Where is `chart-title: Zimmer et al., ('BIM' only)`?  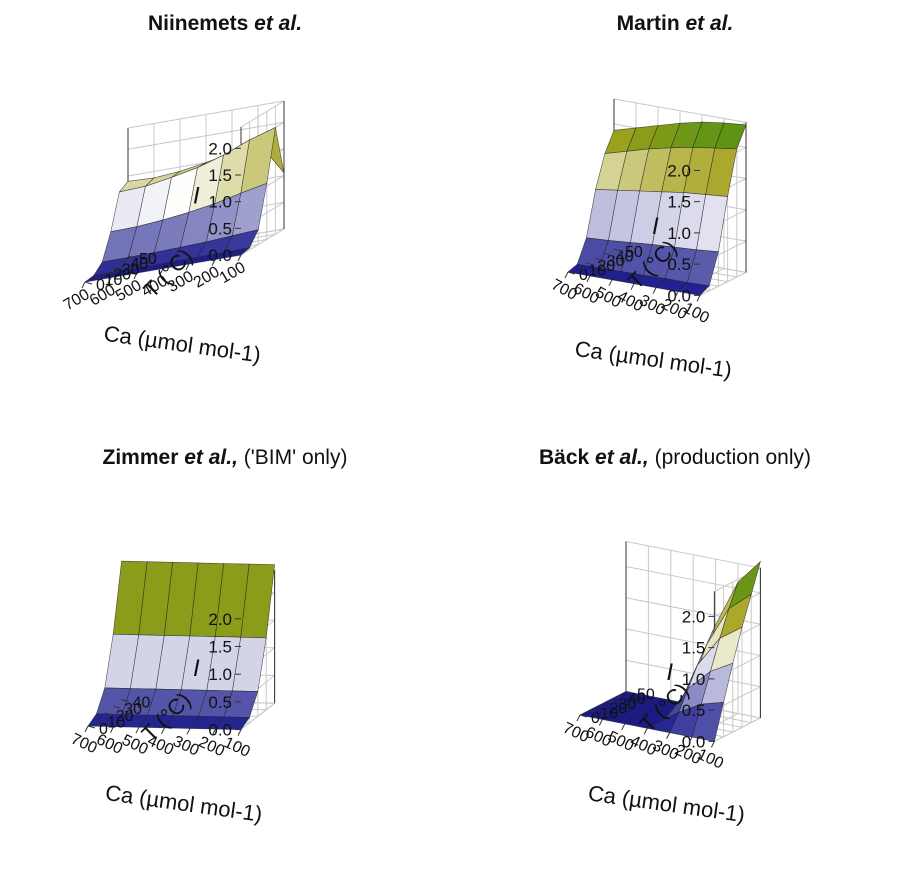
chart-title: Zimmer et al., ('BIM' only) is located at coordinates (225, 458).